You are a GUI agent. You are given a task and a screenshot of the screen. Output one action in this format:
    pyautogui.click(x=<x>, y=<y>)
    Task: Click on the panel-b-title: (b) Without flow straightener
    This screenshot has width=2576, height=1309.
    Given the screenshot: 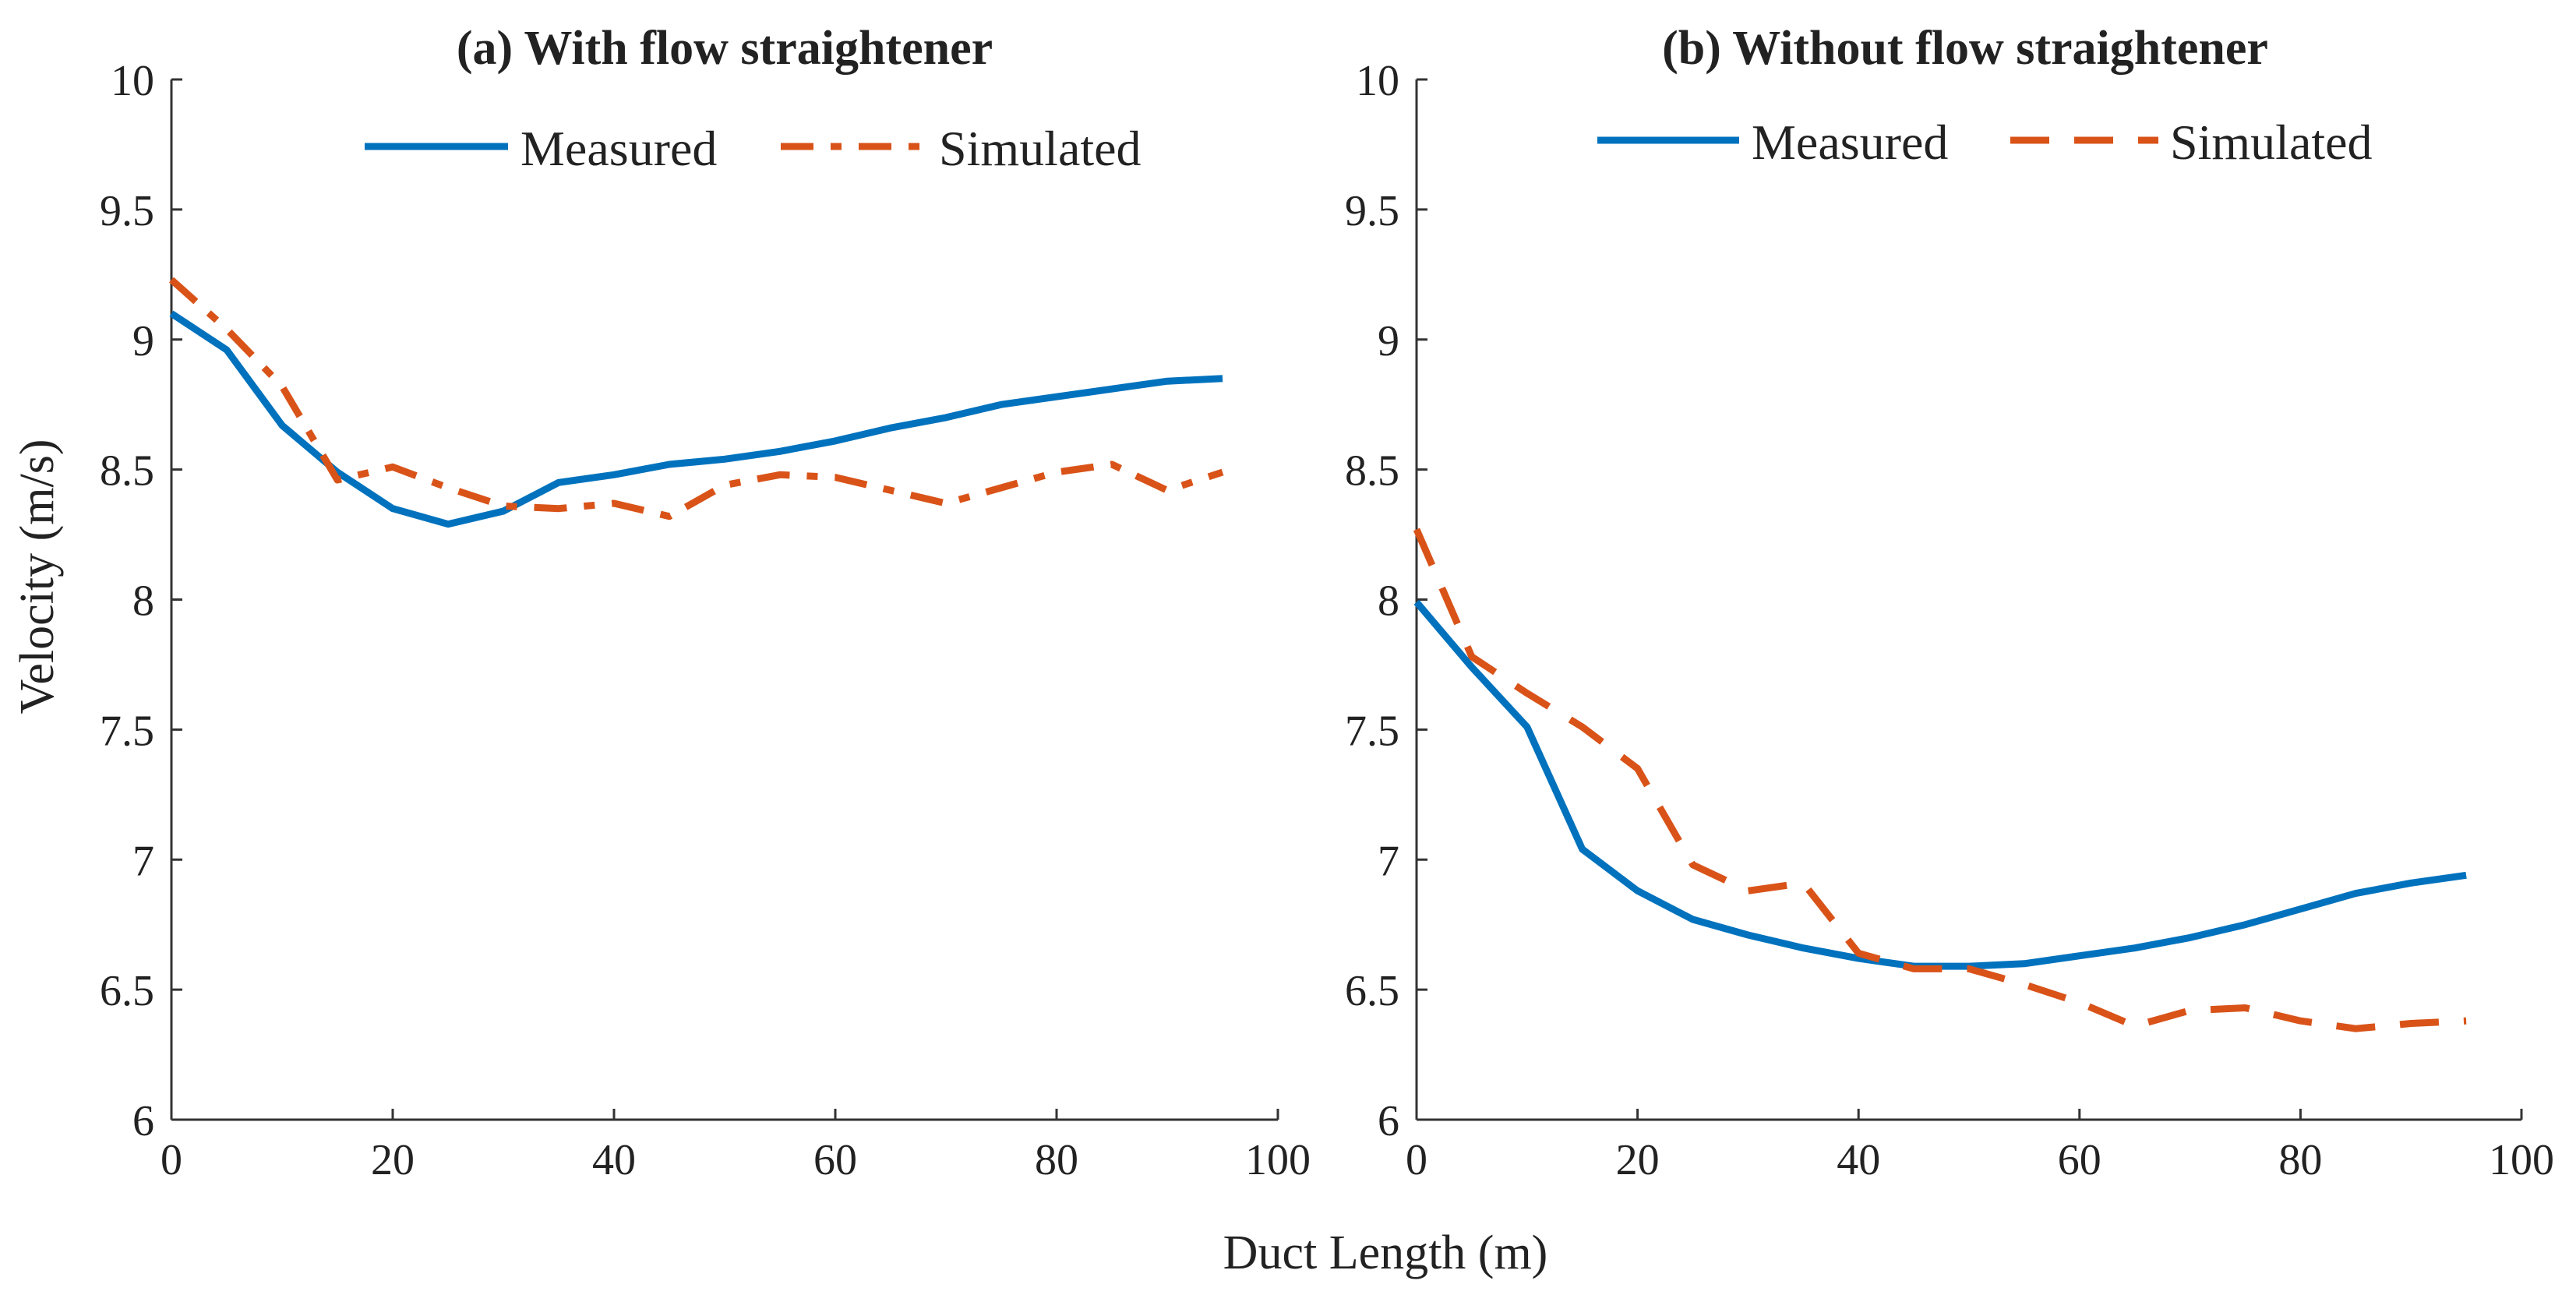 What is the action you would take?
    pyautogui.click(x=1965, y=48)
    